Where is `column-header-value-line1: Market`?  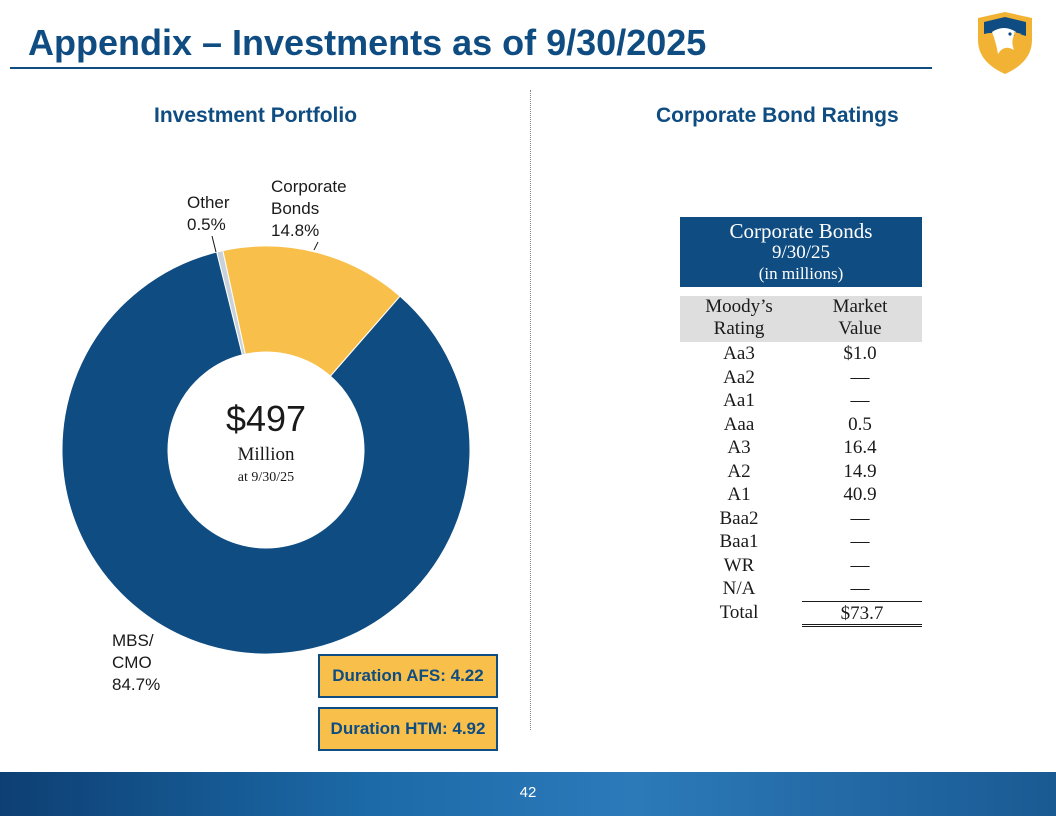 column-header-value-line1: Market is located at coordinates (860, 306).